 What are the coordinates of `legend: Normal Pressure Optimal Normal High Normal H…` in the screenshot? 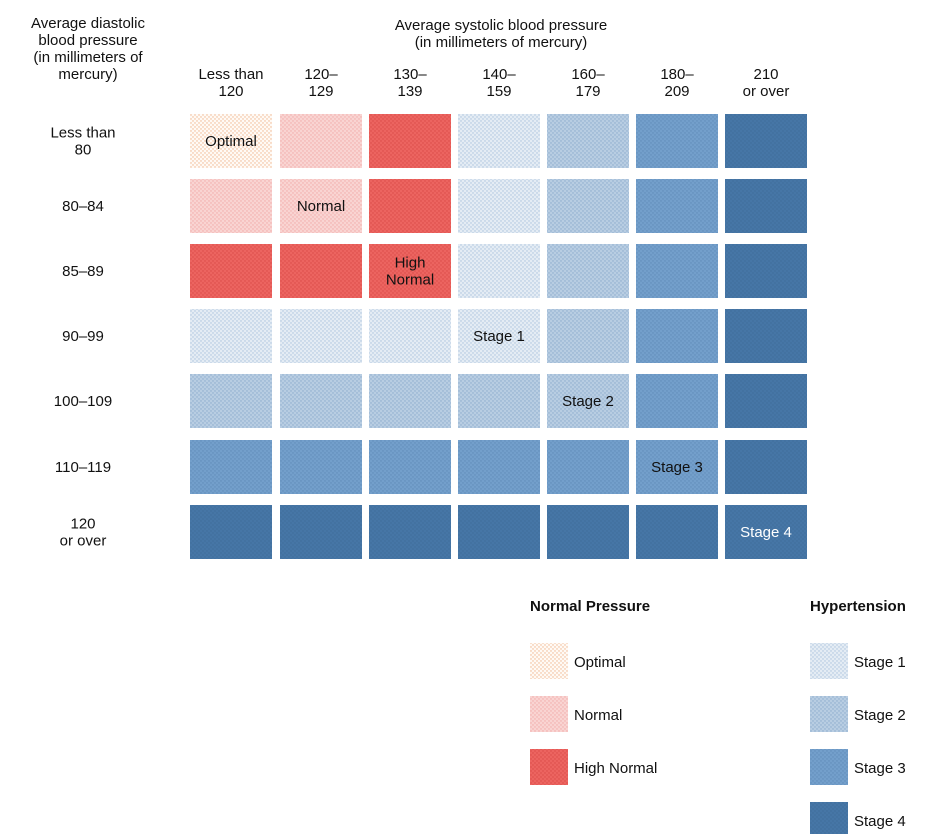 It's located at (718, 716).